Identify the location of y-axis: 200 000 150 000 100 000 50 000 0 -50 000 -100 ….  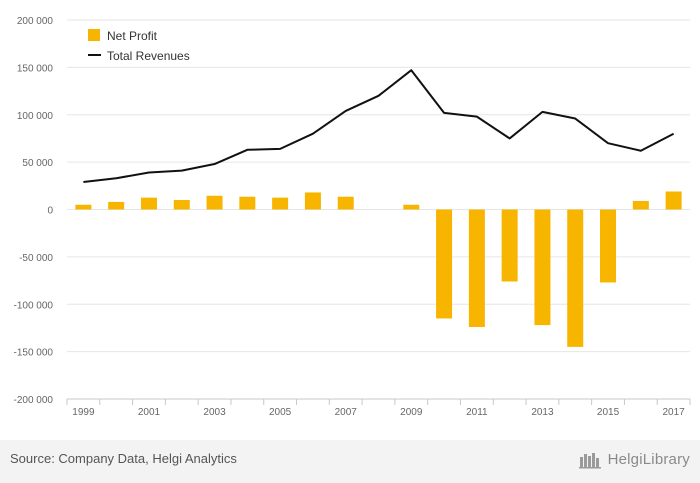
(34, 211).